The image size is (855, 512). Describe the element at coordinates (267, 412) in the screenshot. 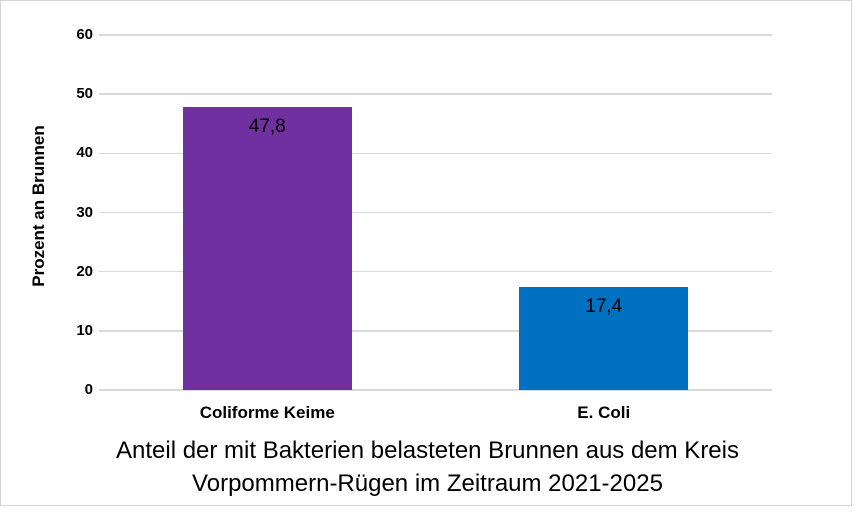

I see `x-category-label-coliforme-keime: Coliforme Keime` at that location.